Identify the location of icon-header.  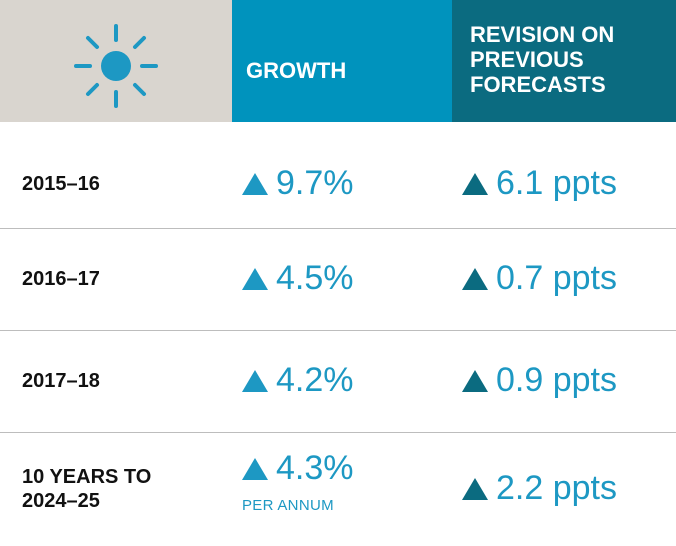
(116, 61).